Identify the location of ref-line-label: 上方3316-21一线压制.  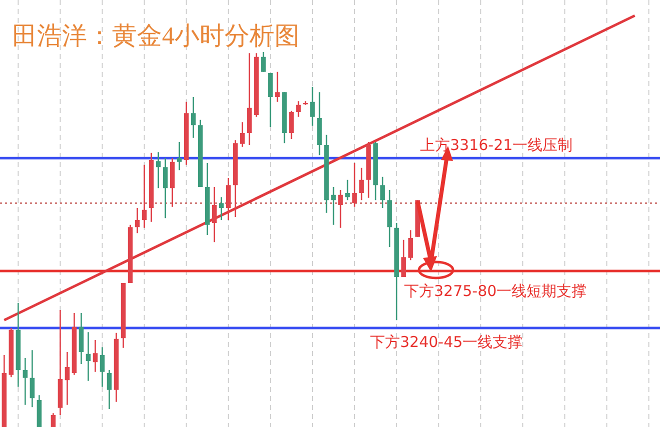
(496, 145).